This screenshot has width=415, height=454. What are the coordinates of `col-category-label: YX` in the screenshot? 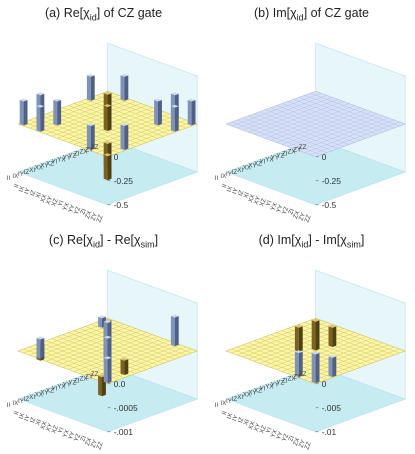 It's located at (274, 207).